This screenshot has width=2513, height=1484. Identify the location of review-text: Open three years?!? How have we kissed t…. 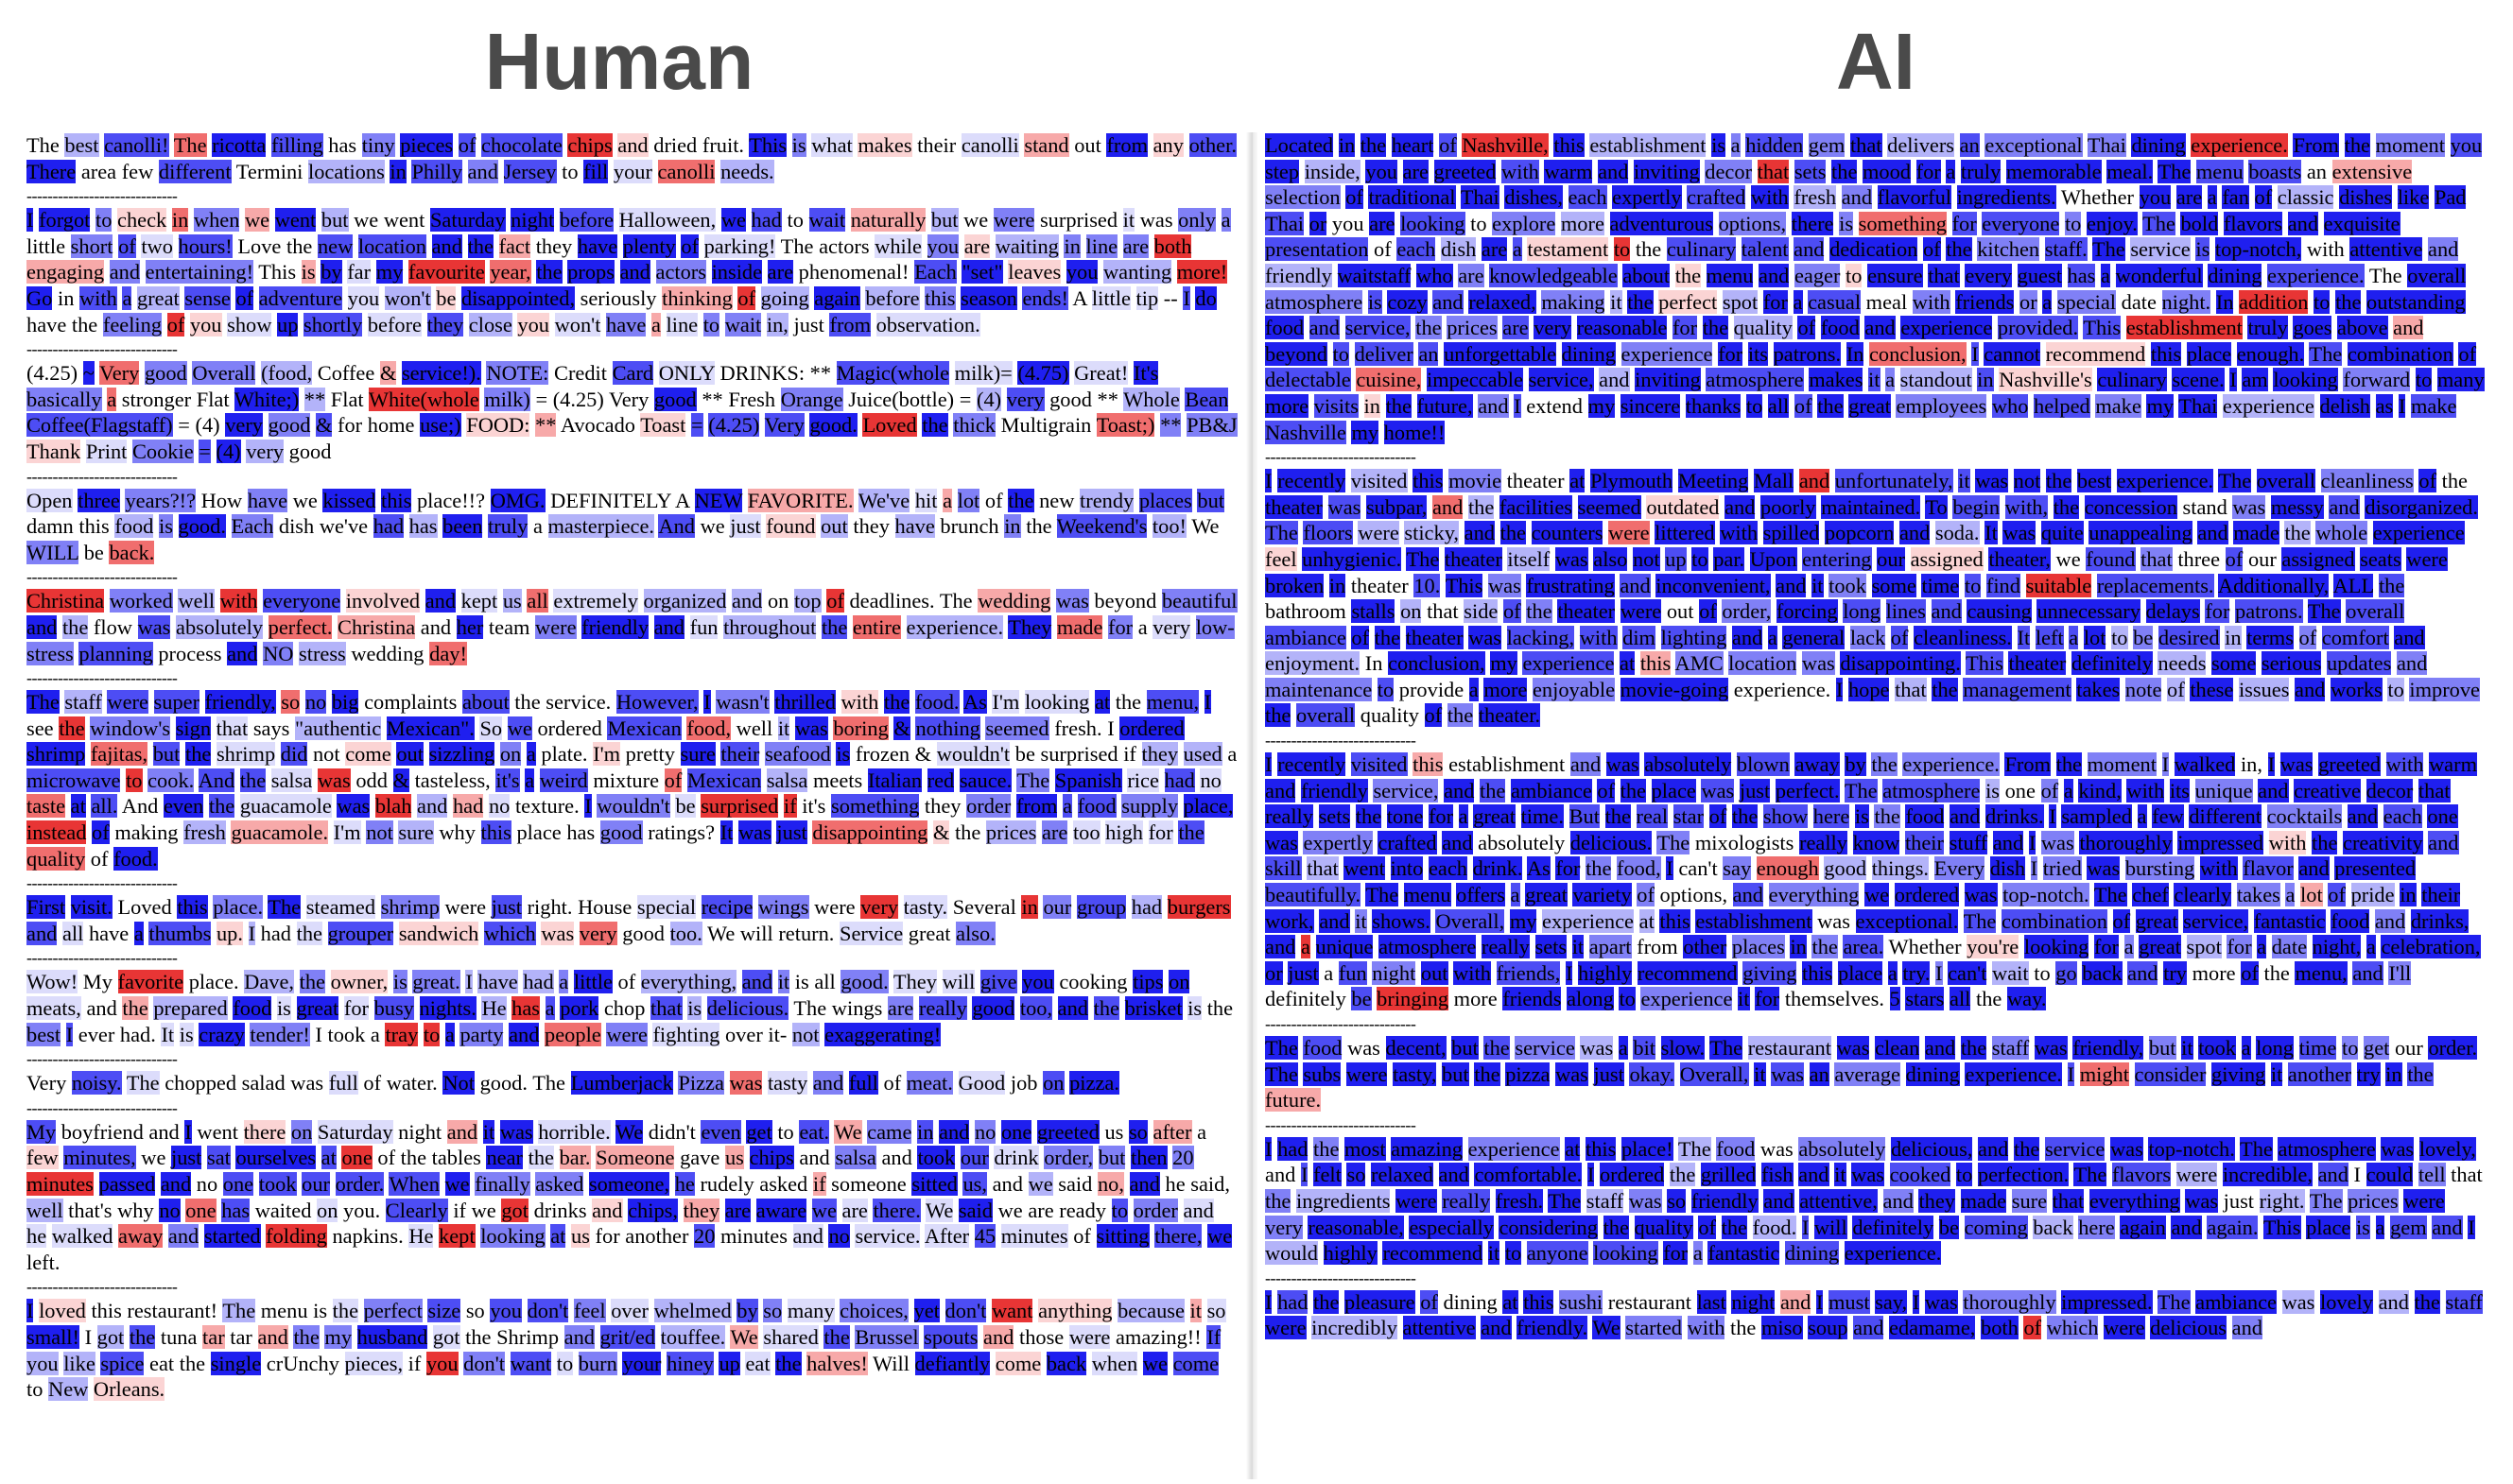
(625, 526).